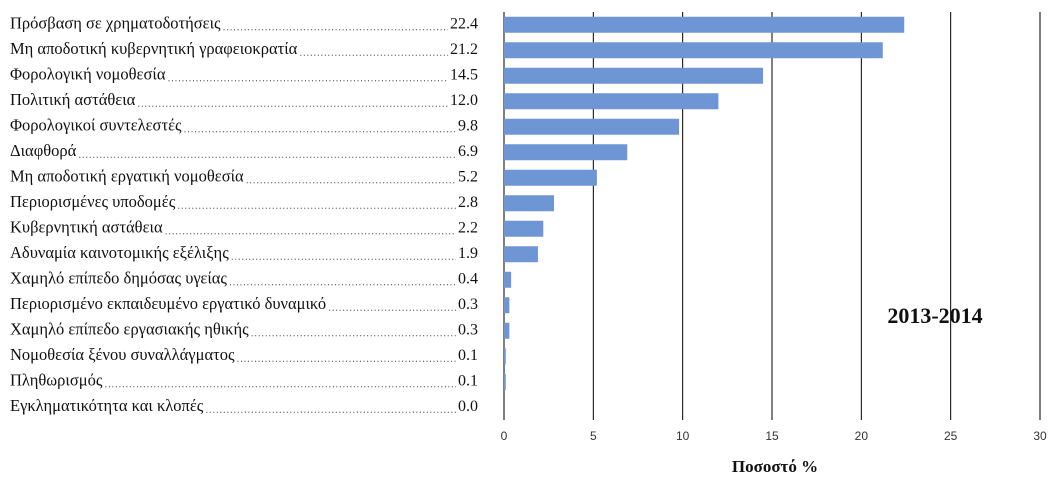 This screenshot has height=479, width=1056. Describe the element at coordinates (468, 176) in the screenshot. I see `value-label: 5.2` at that location.